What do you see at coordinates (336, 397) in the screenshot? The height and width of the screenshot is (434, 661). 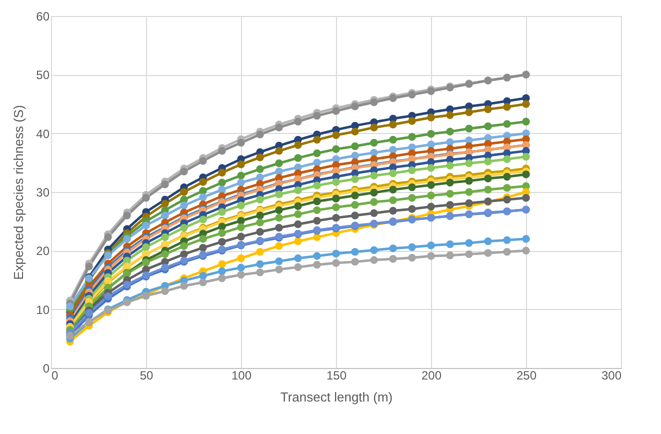 I see `x-axis-title: Transect length (m)` at bounding box center [336, 397].